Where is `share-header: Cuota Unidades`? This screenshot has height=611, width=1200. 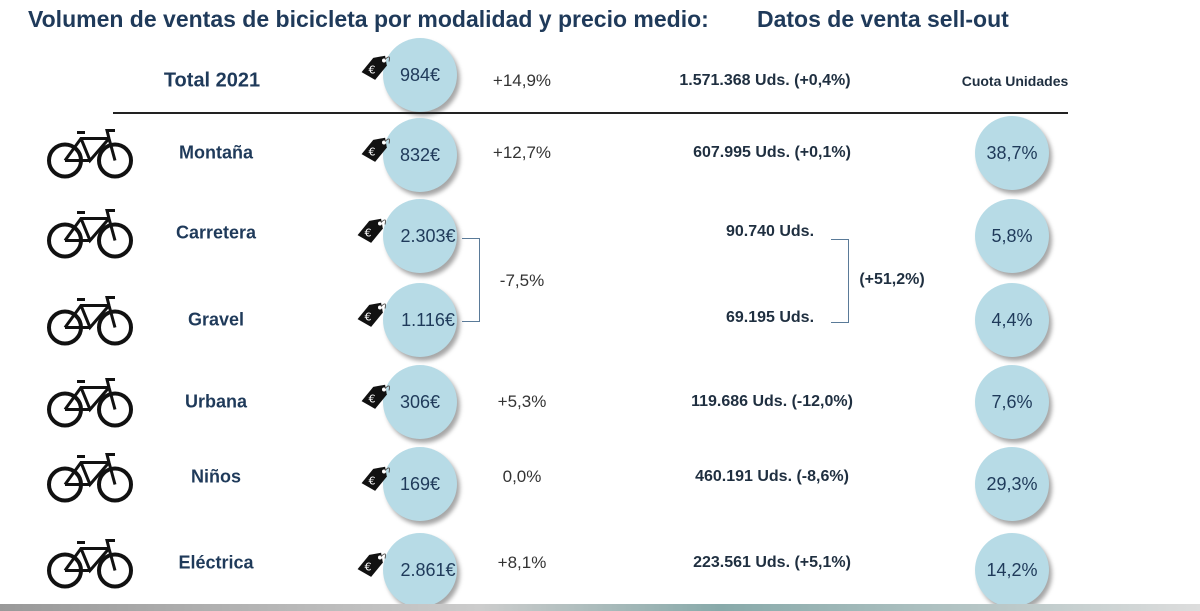 share-header: Cuota Unidades is located at coordinates (1015, 81).